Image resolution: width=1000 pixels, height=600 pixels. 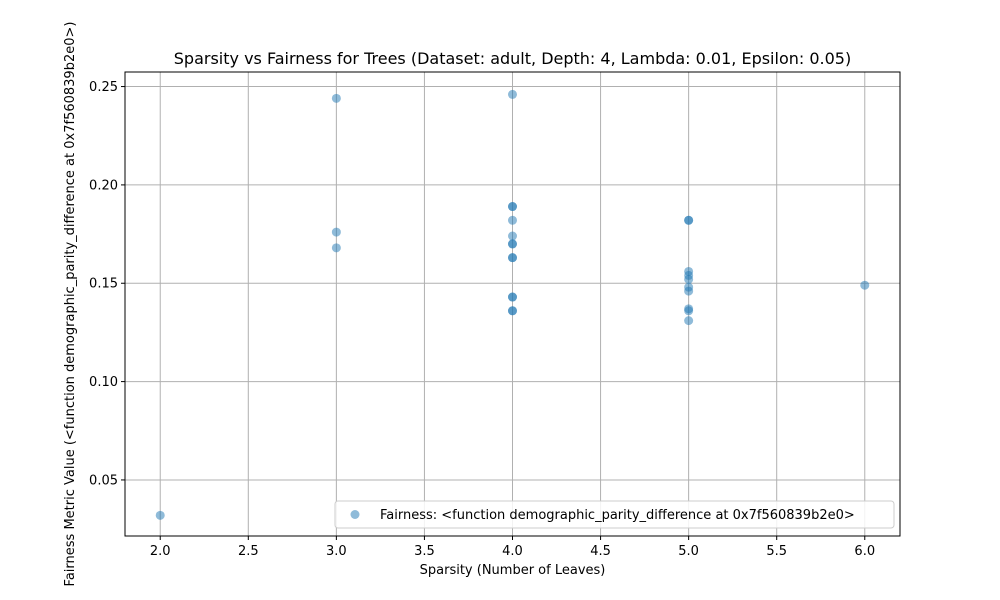 I want to click on legend-marker, so click(x=355, y=514).